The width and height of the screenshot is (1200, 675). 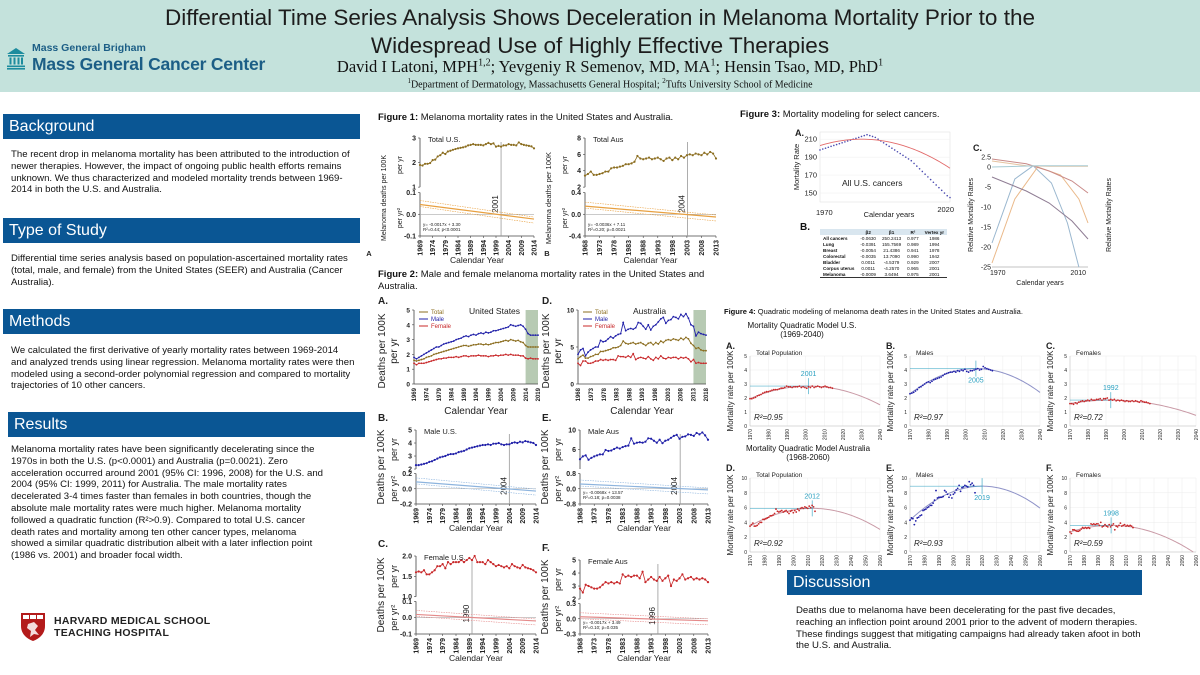 What do you see at coordinates (641, 348) in the screenshot?
I see `total-series-line` at bounding box center [641, 348].